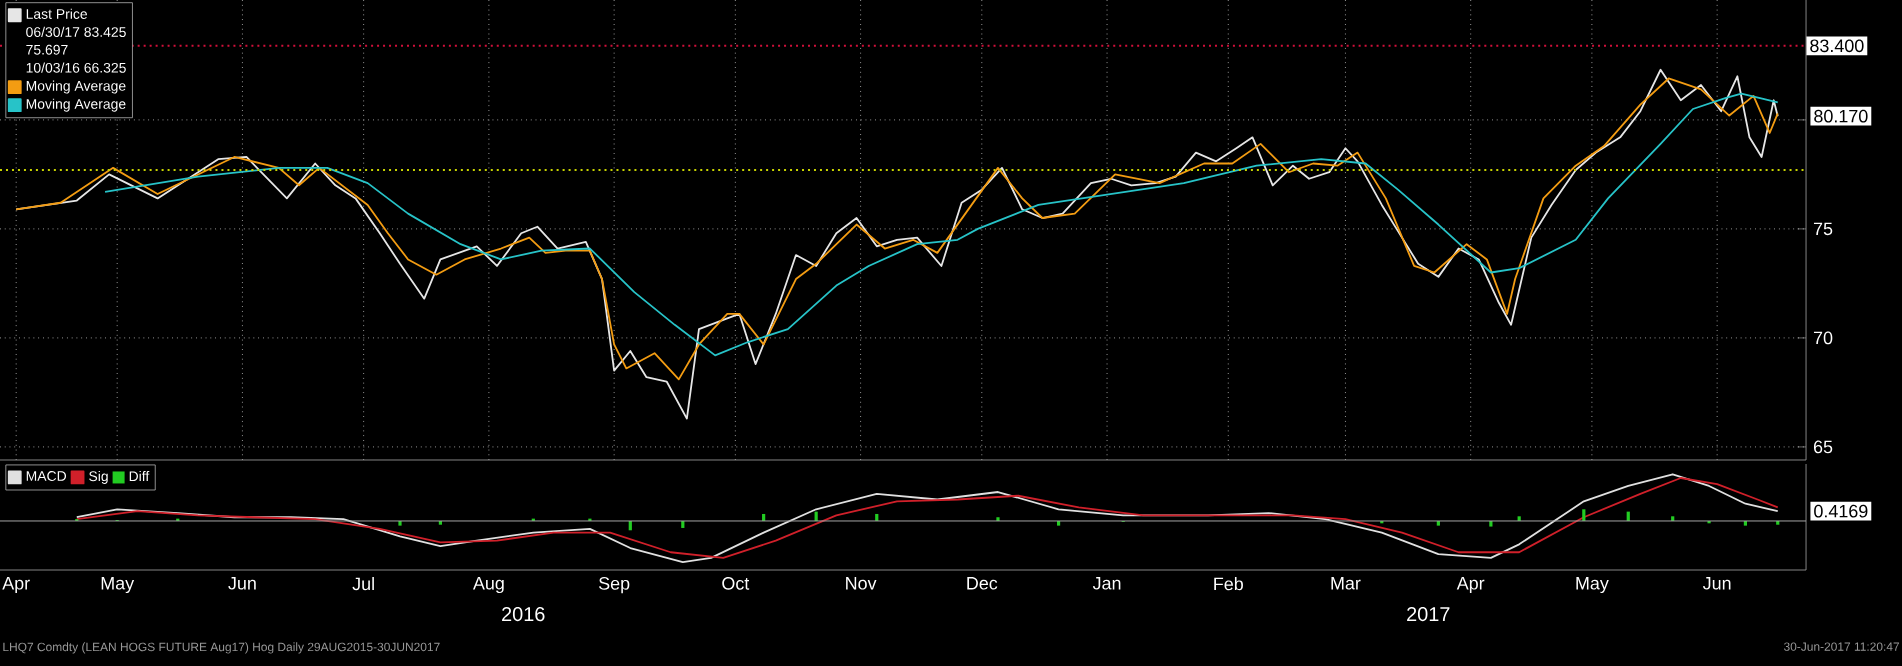 The width and height of the screenshot is (1902, 666). What do you see at coordinates (488, 585) in the screenshot?
I see `x-tick-label: Aug` at bounding box center [488, 585].